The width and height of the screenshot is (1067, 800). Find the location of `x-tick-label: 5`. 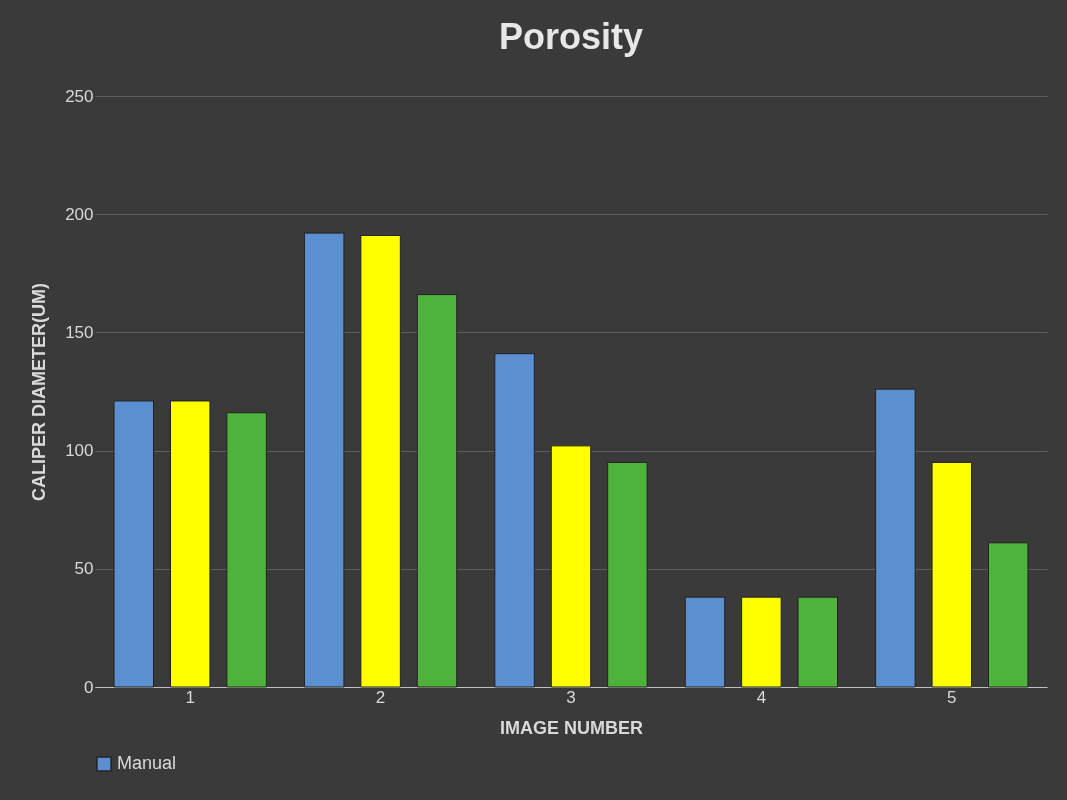

x-tick-label: 5 is located at coordinates (952, 697).